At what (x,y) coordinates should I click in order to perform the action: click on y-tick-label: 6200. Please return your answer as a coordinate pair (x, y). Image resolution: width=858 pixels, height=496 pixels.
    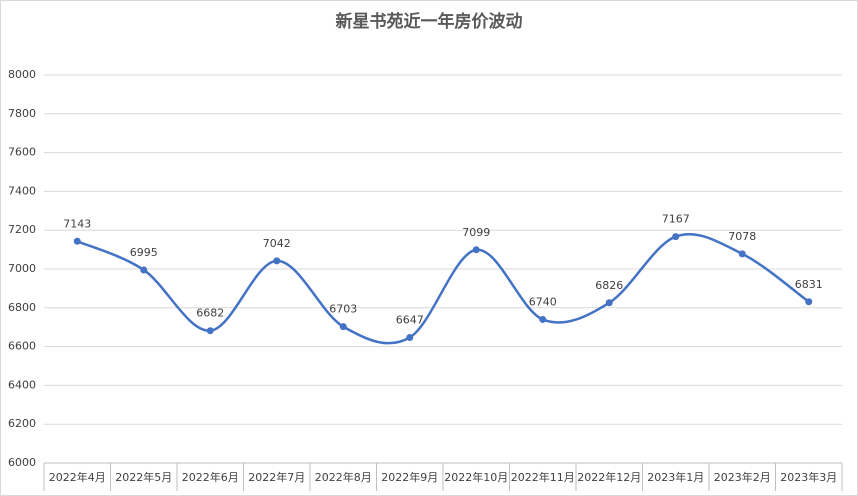
    Looking at the image, I should click on (22, 423).